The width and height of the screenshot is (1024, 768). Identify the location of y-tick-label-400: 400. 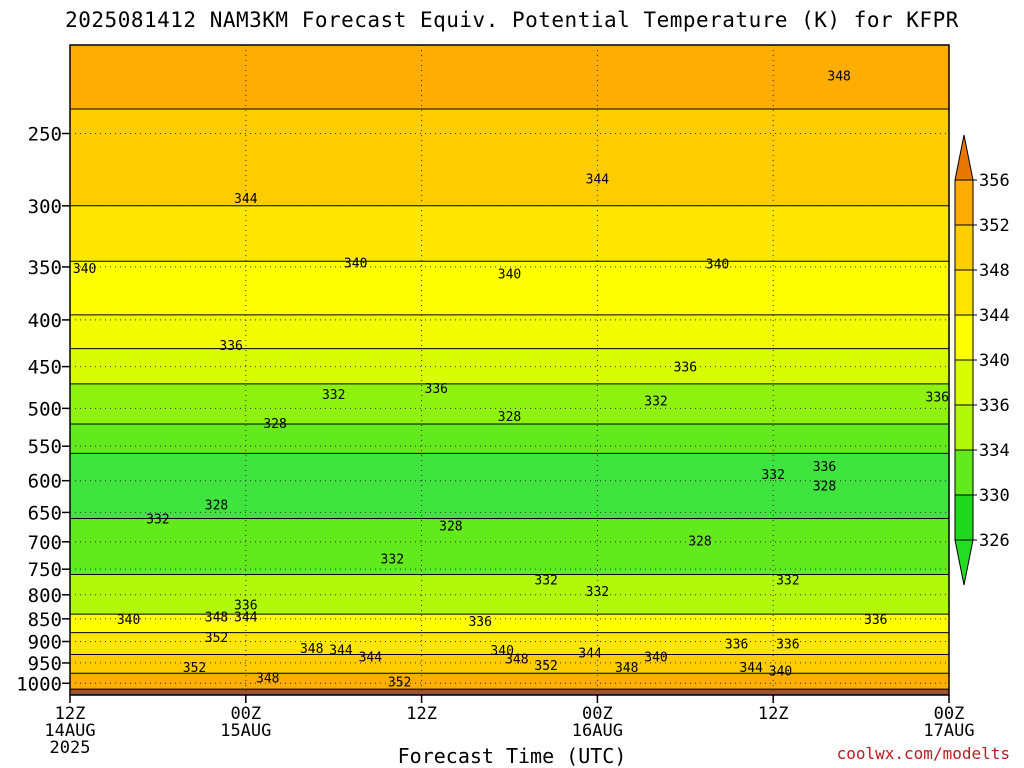
(45, 321).